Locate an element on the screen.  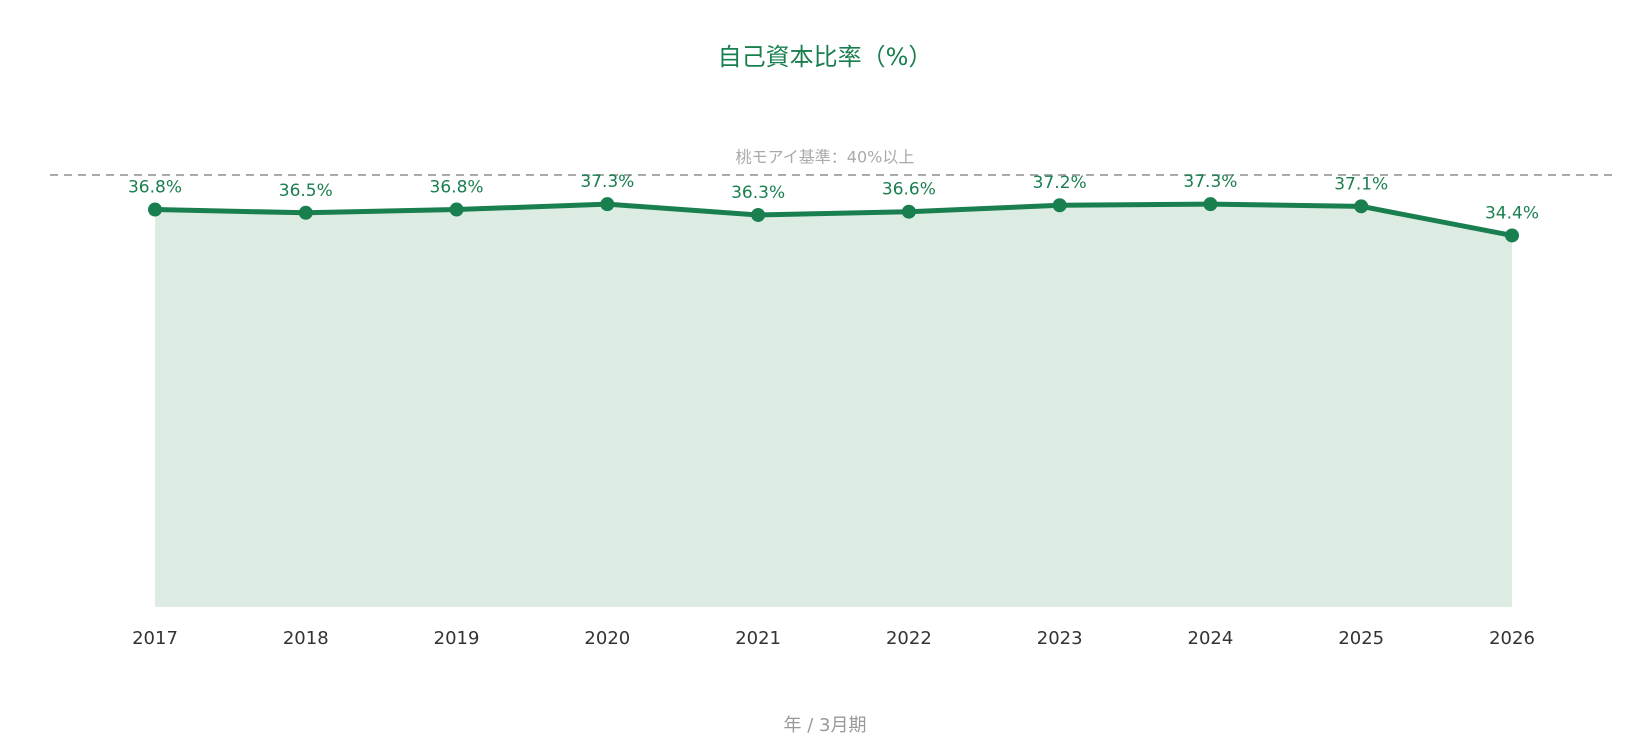
x-tick-label: 2021 is located at coordinates (758, 638).